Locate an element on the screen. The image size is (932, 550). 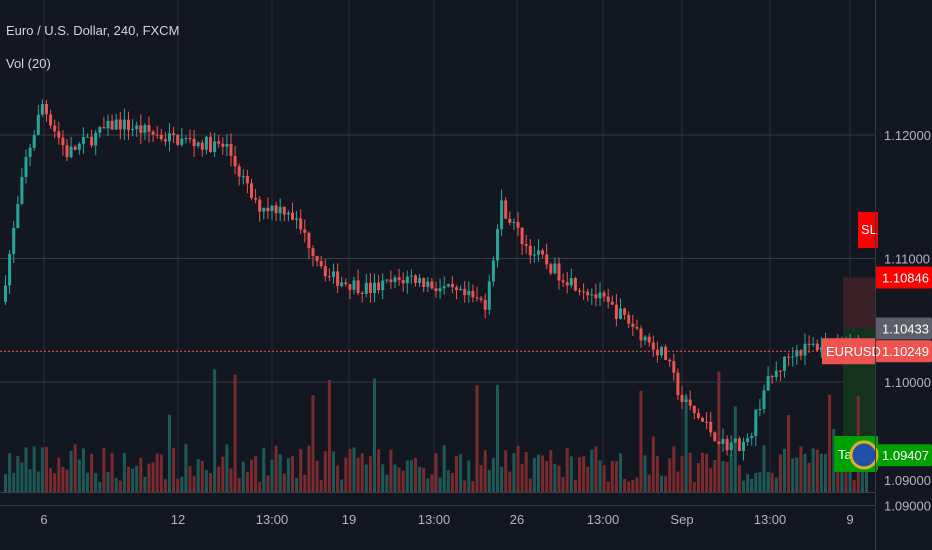
stop-loss-label: SL is located at coordinates (869, 229).